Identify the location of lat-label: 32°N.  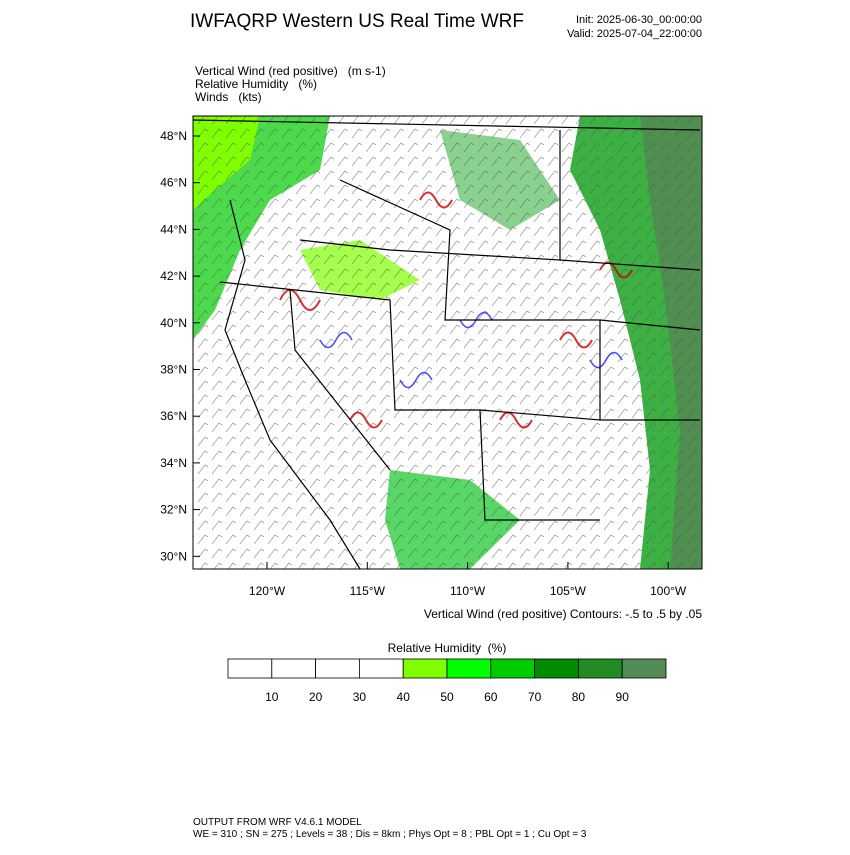
(173, 510).